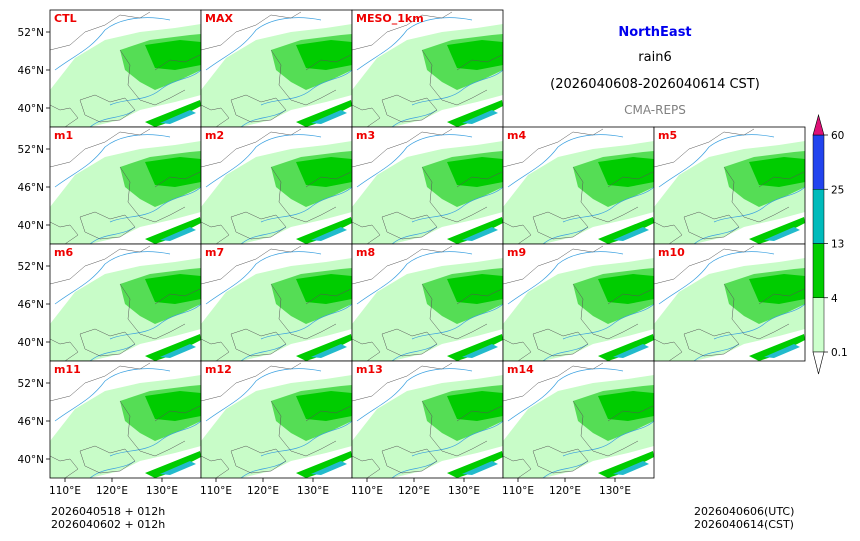  What do you see at coordinates (830, 244) in the screenshot?
I see `colorbar: 0.1 4 13 25 60` at bounding box center [830, 244].